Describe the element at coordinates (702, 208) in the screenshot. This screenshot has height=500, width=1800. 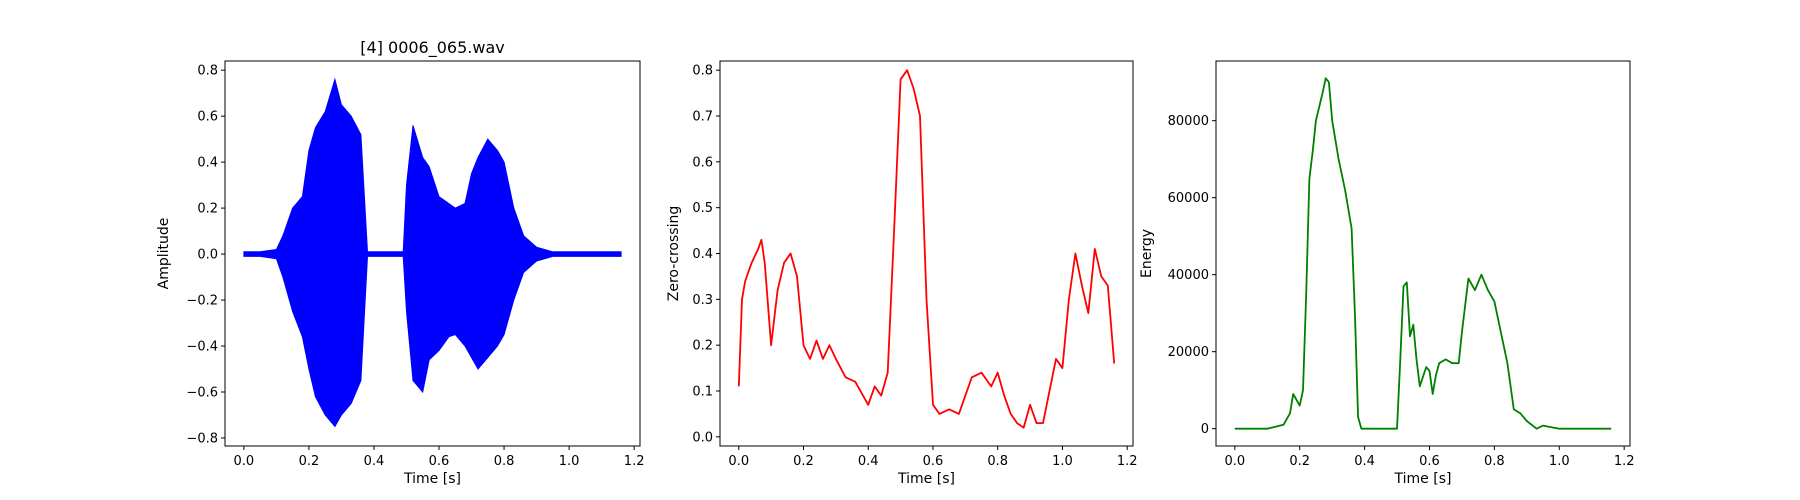
I see `zero-crossing-y-tick-label: 0.5` at that location.